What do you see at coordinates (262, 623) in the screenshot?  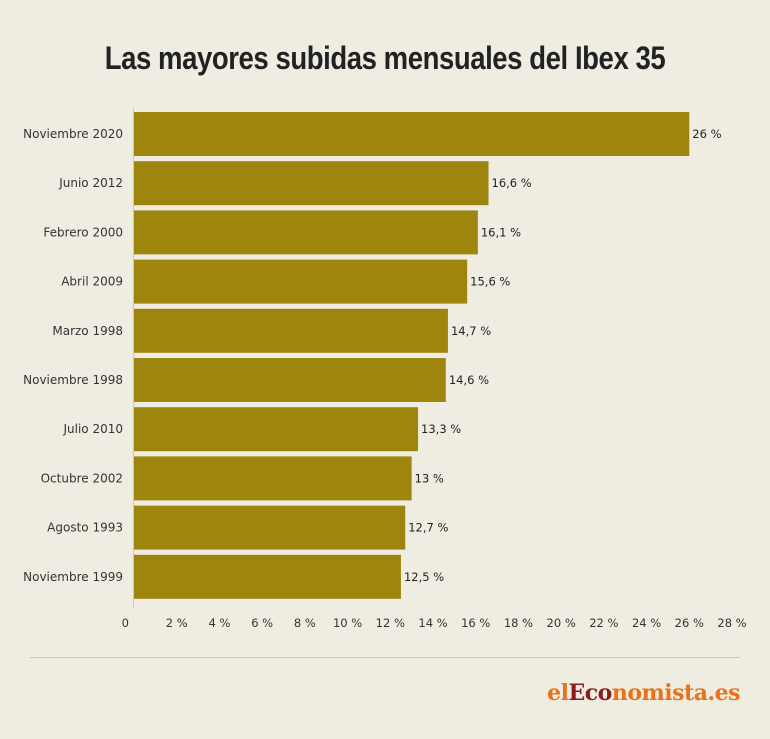 I see `x-tick-label: 6 %` at bounding box center [262, 623].